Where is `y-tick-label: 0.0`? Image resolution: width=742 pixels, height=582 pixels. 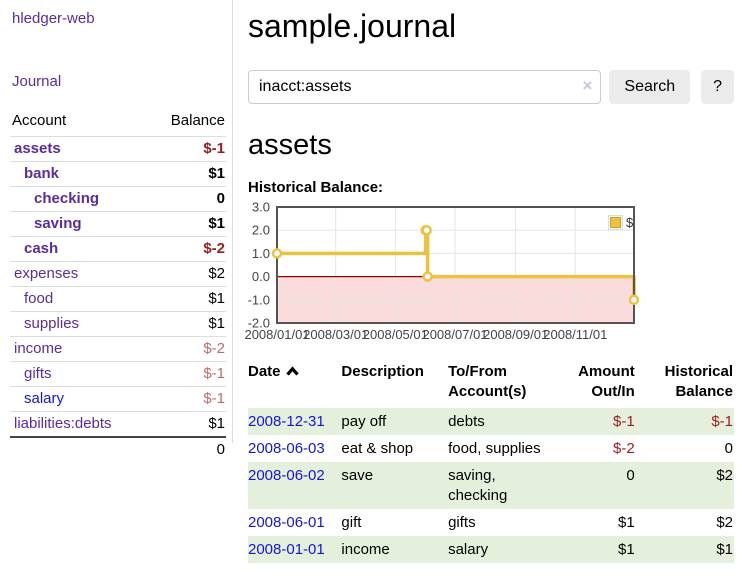
y-tick-label: 0.0 is located at coordinates (261, 276).